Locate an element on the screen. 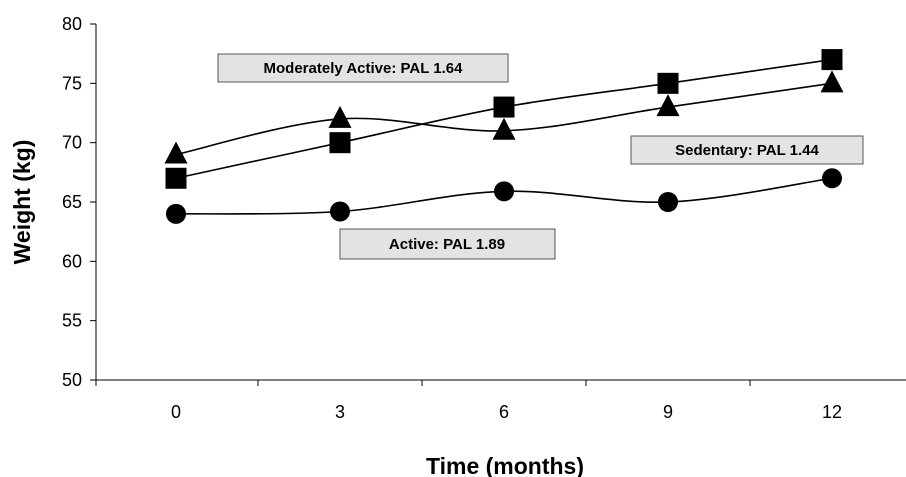  y-tick-label: 60 is located at coordinates (72, 261).